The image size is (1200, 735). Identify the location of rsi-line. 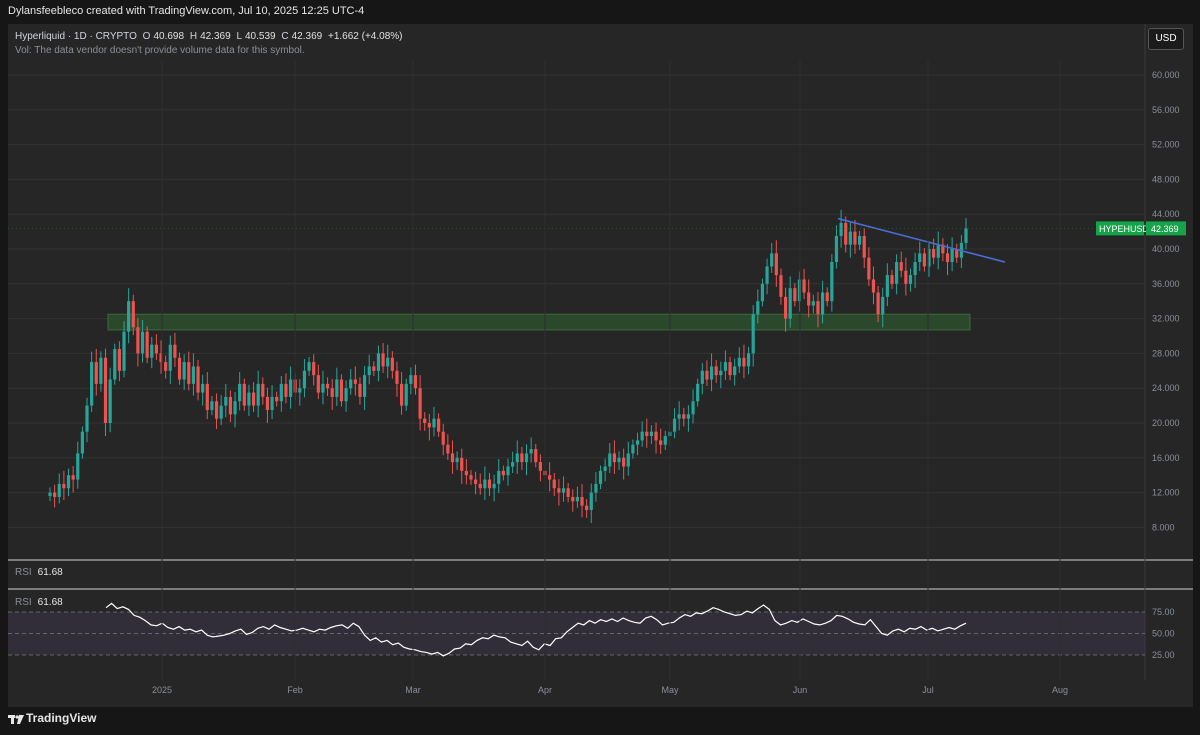
(536, 629).